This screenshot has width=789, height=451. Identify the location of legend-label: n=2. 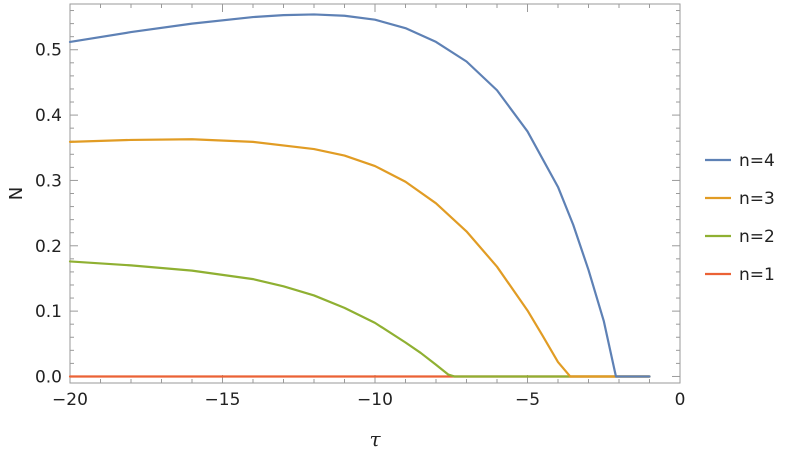
(757, 237).